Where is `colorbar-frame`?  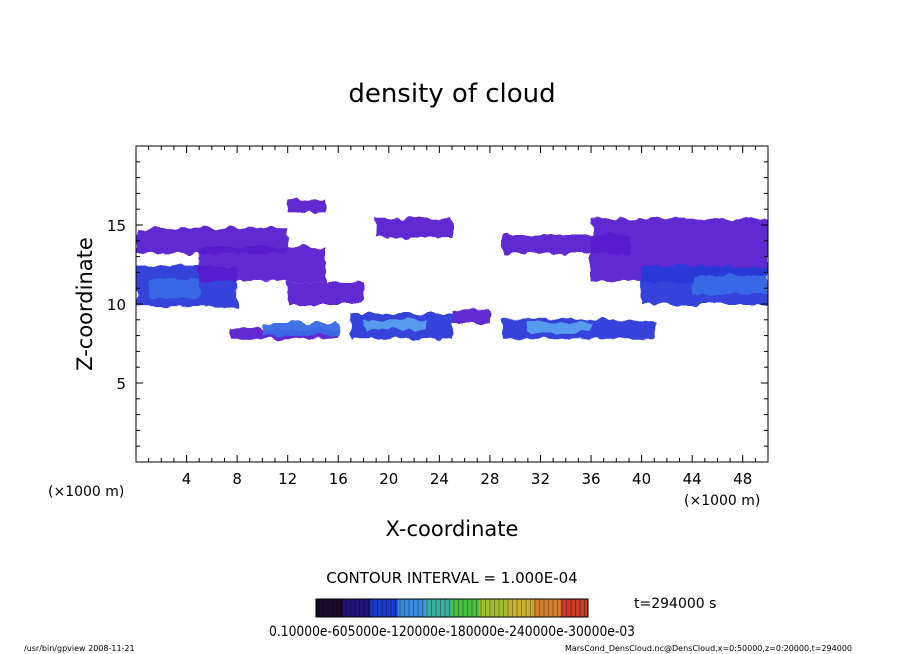 colorbar-frame is located at coordinates (452, 608).